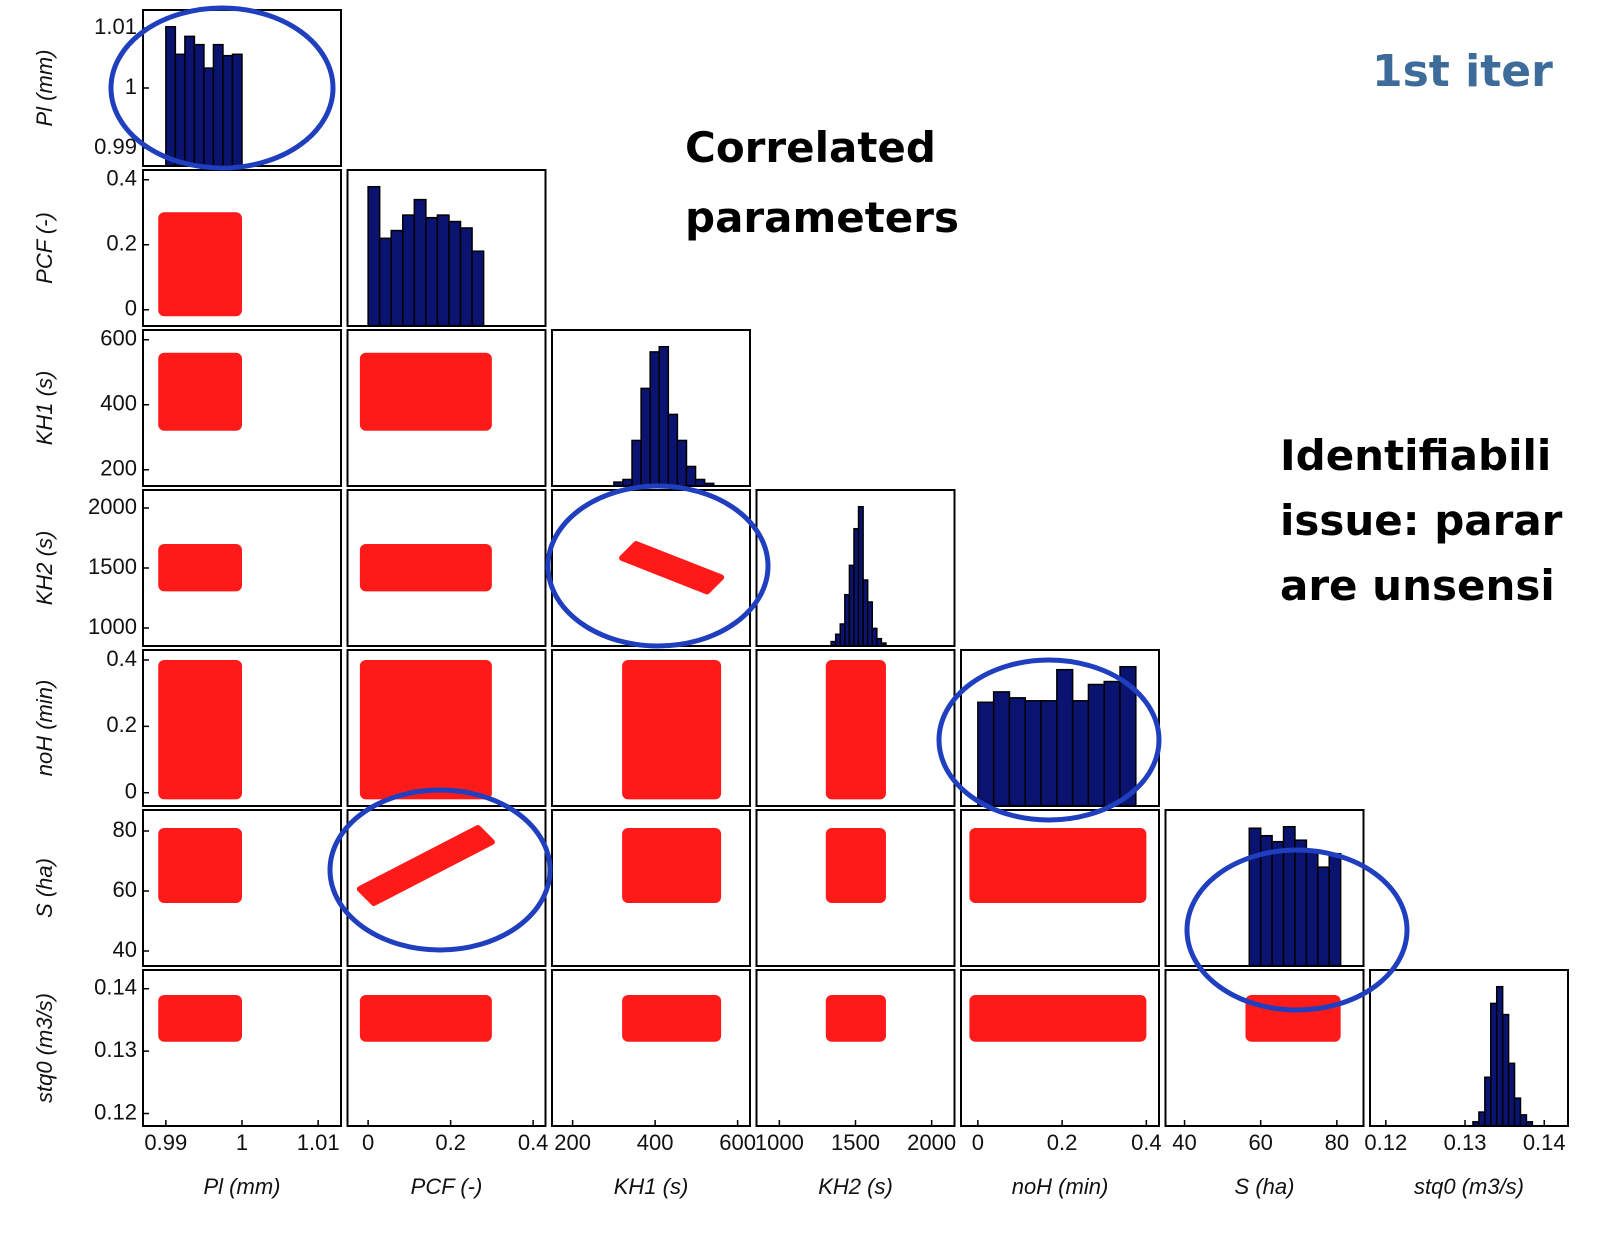 This screenshot has width=1623, height=1249. What do you see at coordinates (112, 566) in the screenshot?
I see `y-tick-label: 1500` at bounding box center [112, 566].